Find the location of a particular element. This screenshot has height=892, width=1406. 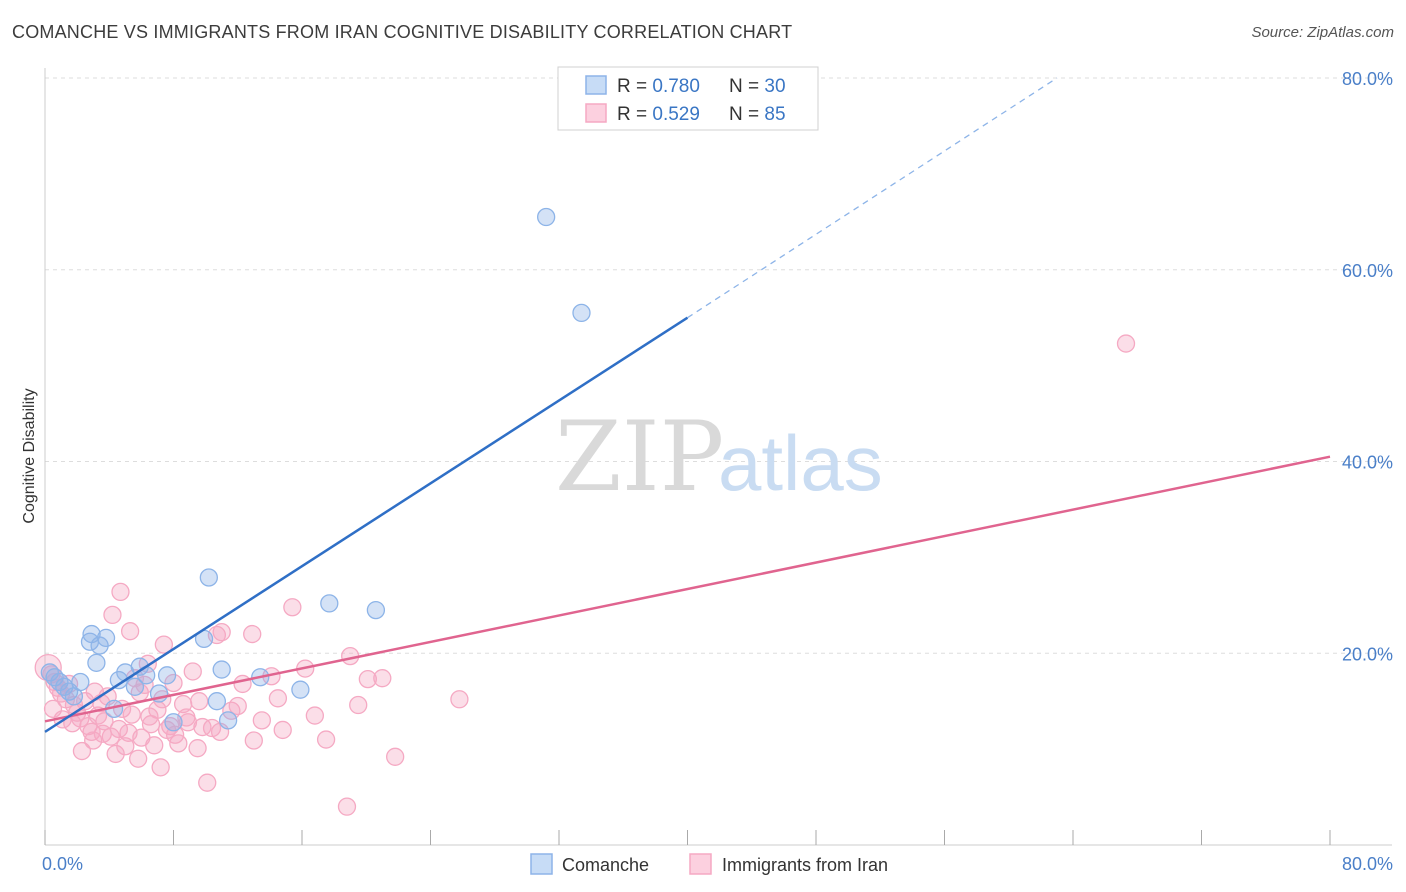

svg-text: N = 85 is located at coordinates (757, 114).